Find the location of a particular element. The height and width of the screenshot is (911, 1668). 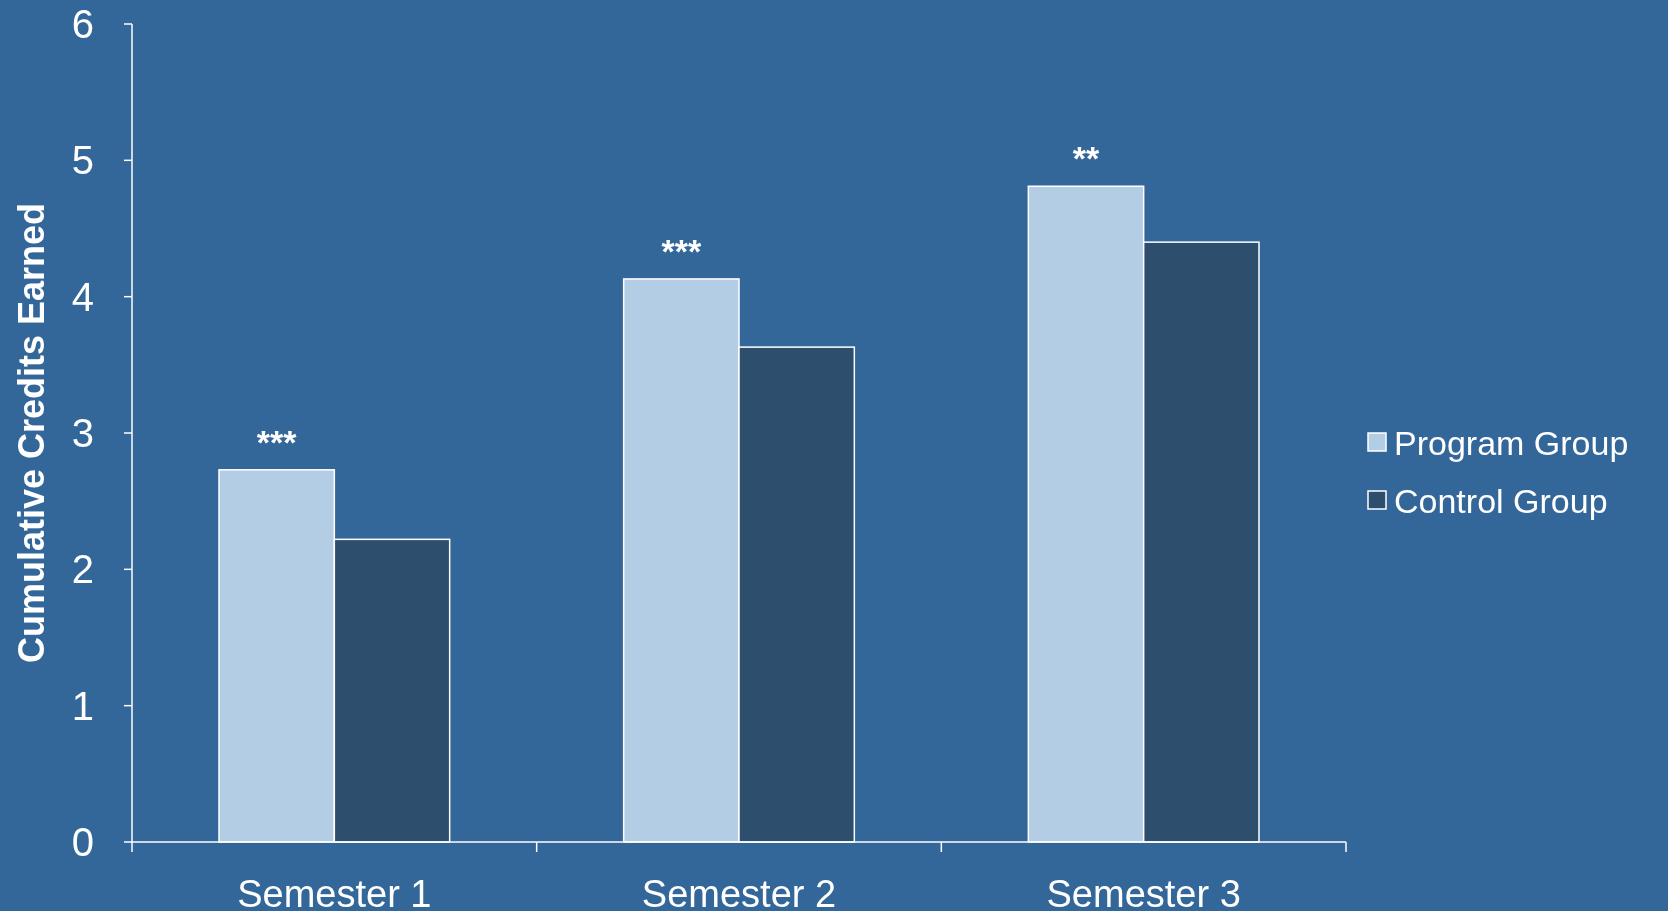

annotation: ** is located at coordinates (1086, 158).